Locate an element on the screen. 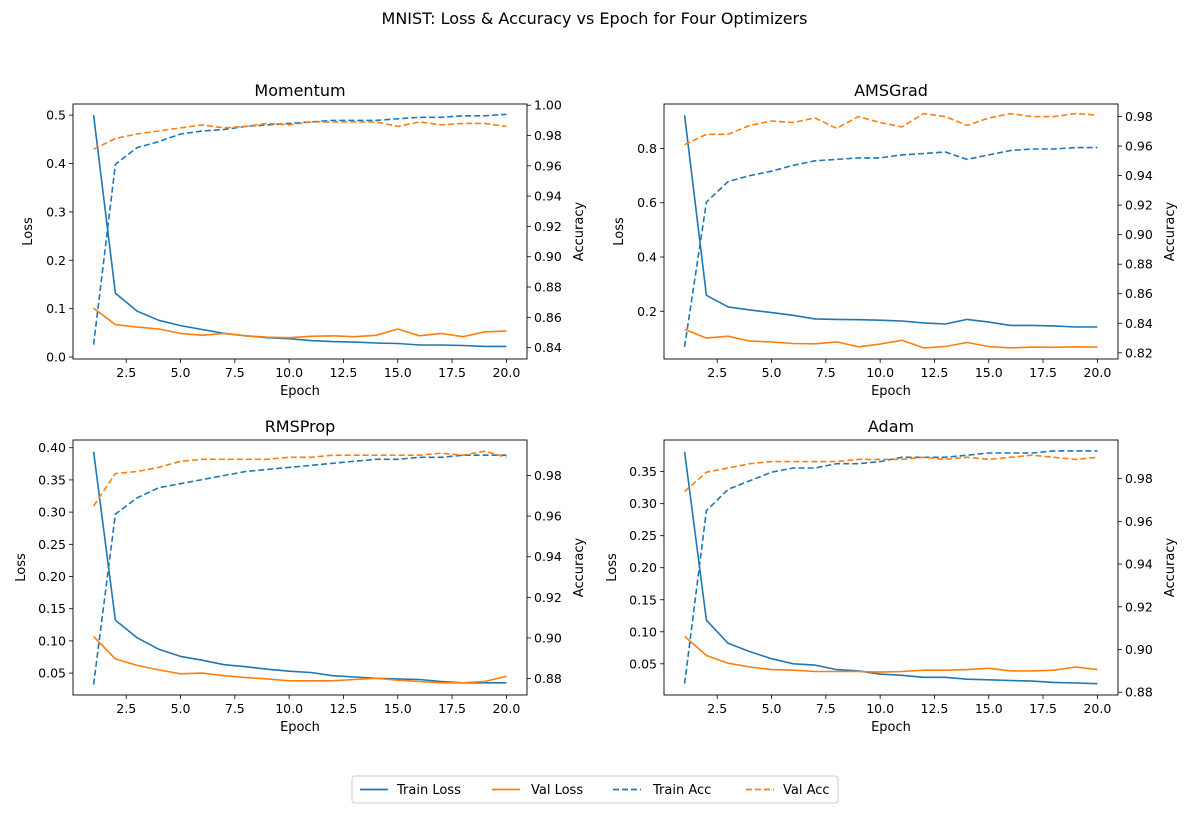 The height and width of the screenshot is (813, 1189). momentum-x-tick-label: 20.0 is located at coordinates (506, 372).